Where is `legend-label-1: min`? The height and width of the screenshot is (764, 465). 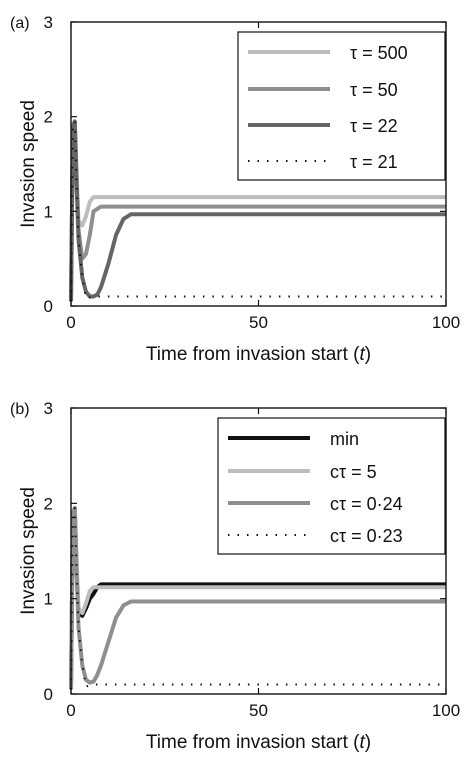
legend-label-1: min is located at coordinates (344, 439).